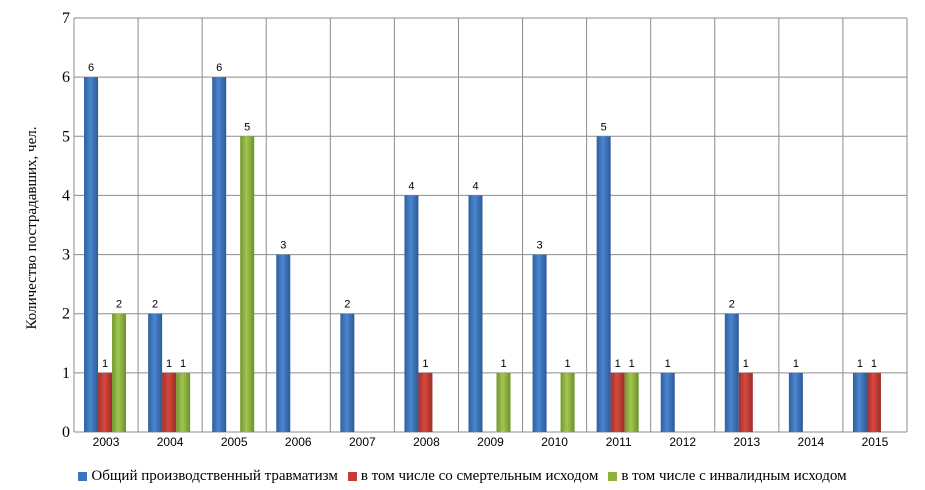 This screenshot has height=490, width=925. Describe the element at coordinates (425, 402) in the screenshot. I see `bar-s1-2008` at that location.